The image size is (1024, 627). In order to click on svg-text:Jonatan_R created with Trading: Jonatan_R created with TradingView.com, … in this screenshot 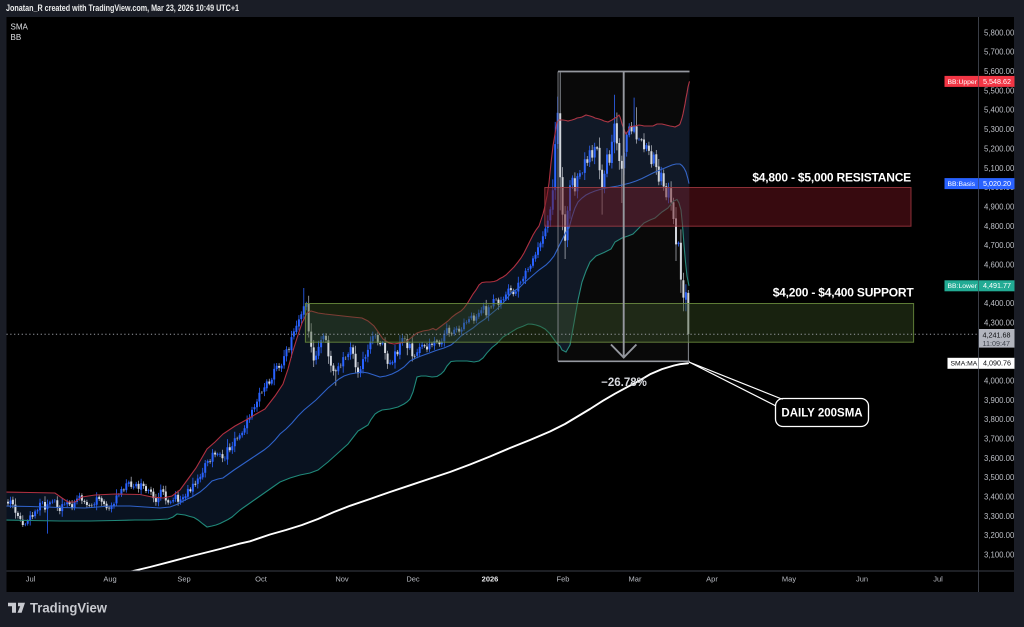, I will do `click(122, 8)`.